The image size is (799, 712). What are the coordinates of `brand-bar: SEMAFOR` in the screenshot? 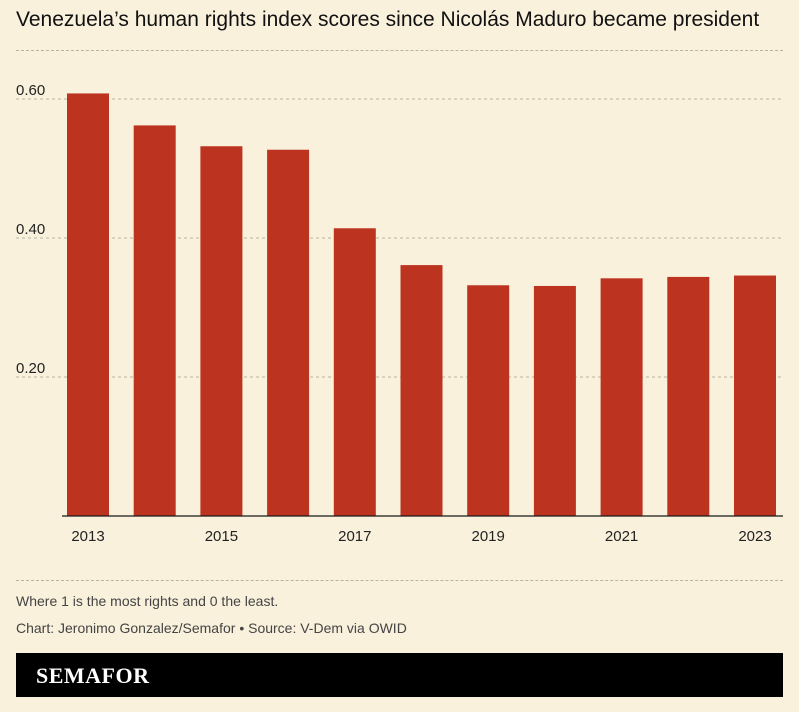 It's located at (399, 675).